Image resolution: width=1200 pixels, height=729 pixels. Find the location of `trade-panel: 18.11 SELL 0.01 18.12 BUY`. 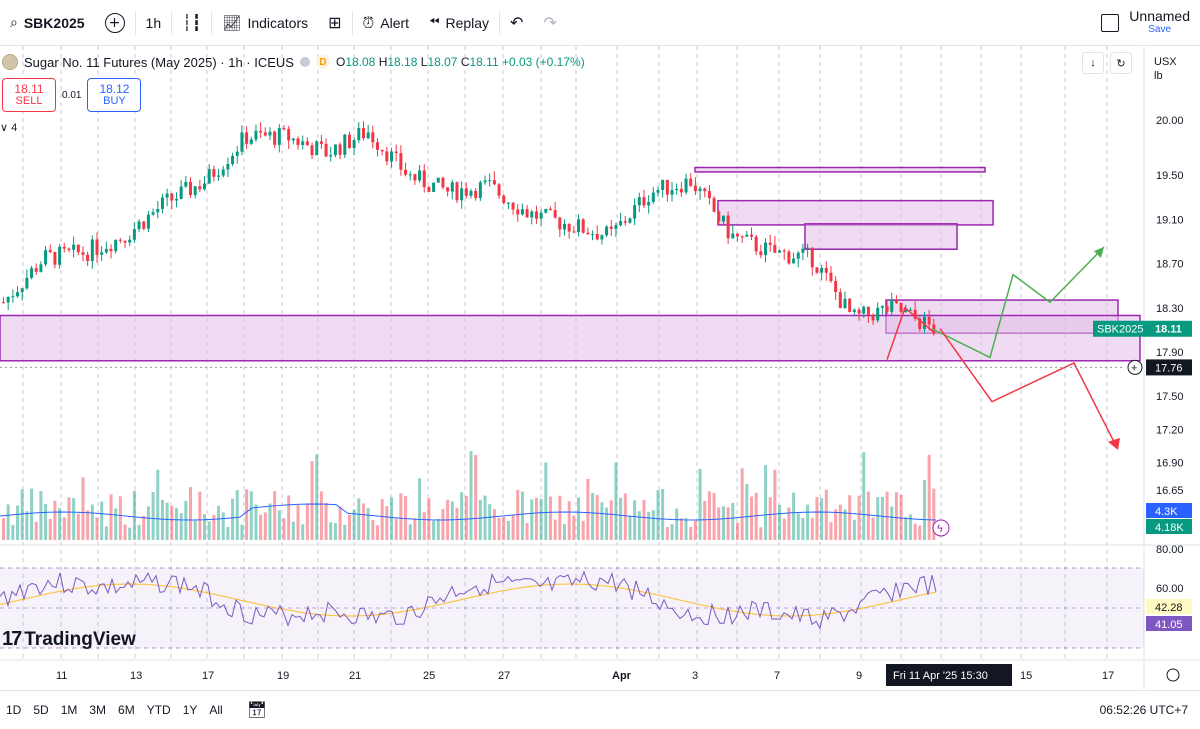

trade-panel: 18.11 SELL 0.01 18.12 BUY is located at coordinates (72, 95).